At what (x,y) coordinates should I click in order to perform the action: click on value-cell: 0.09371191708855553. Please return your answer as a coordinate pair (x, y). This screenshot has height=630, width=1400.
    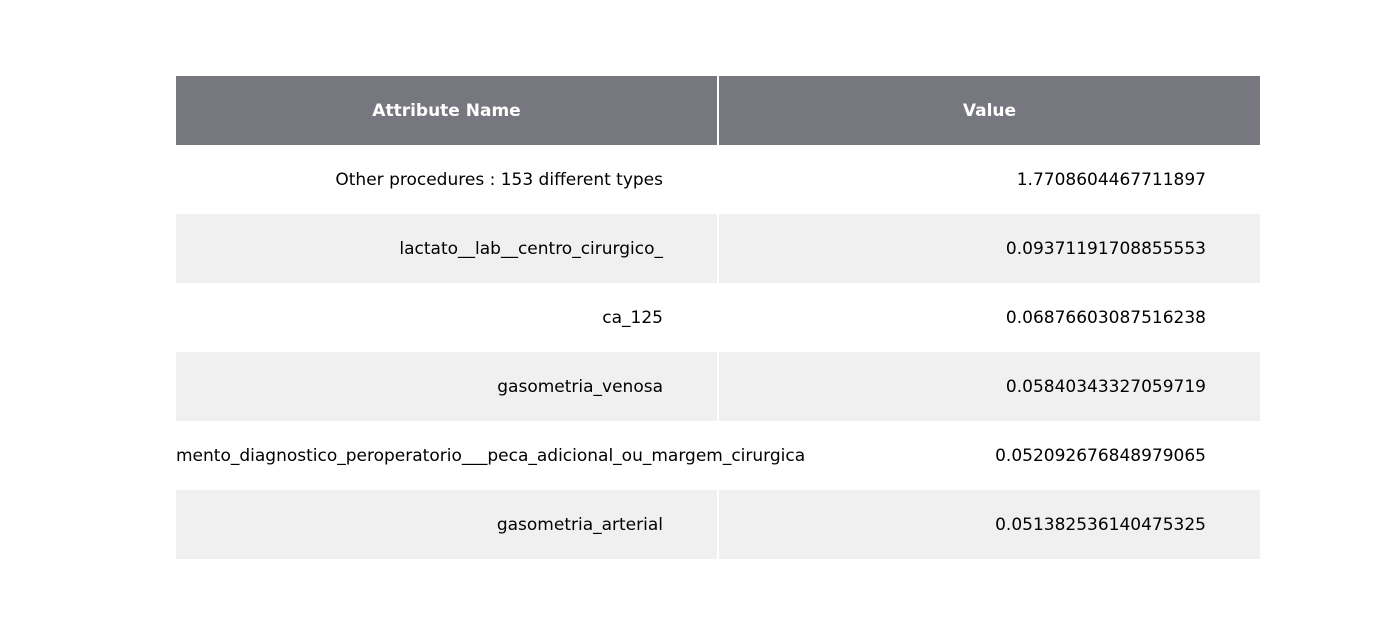
    Looking at the image, I should click on (988, 248).